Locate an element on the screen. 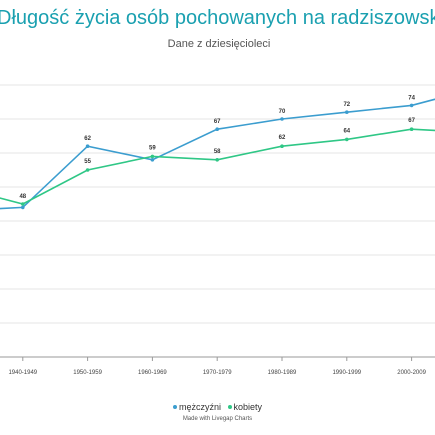 The image size is (435, 435). legend-swatch-women is located at coordinates (229, 407).